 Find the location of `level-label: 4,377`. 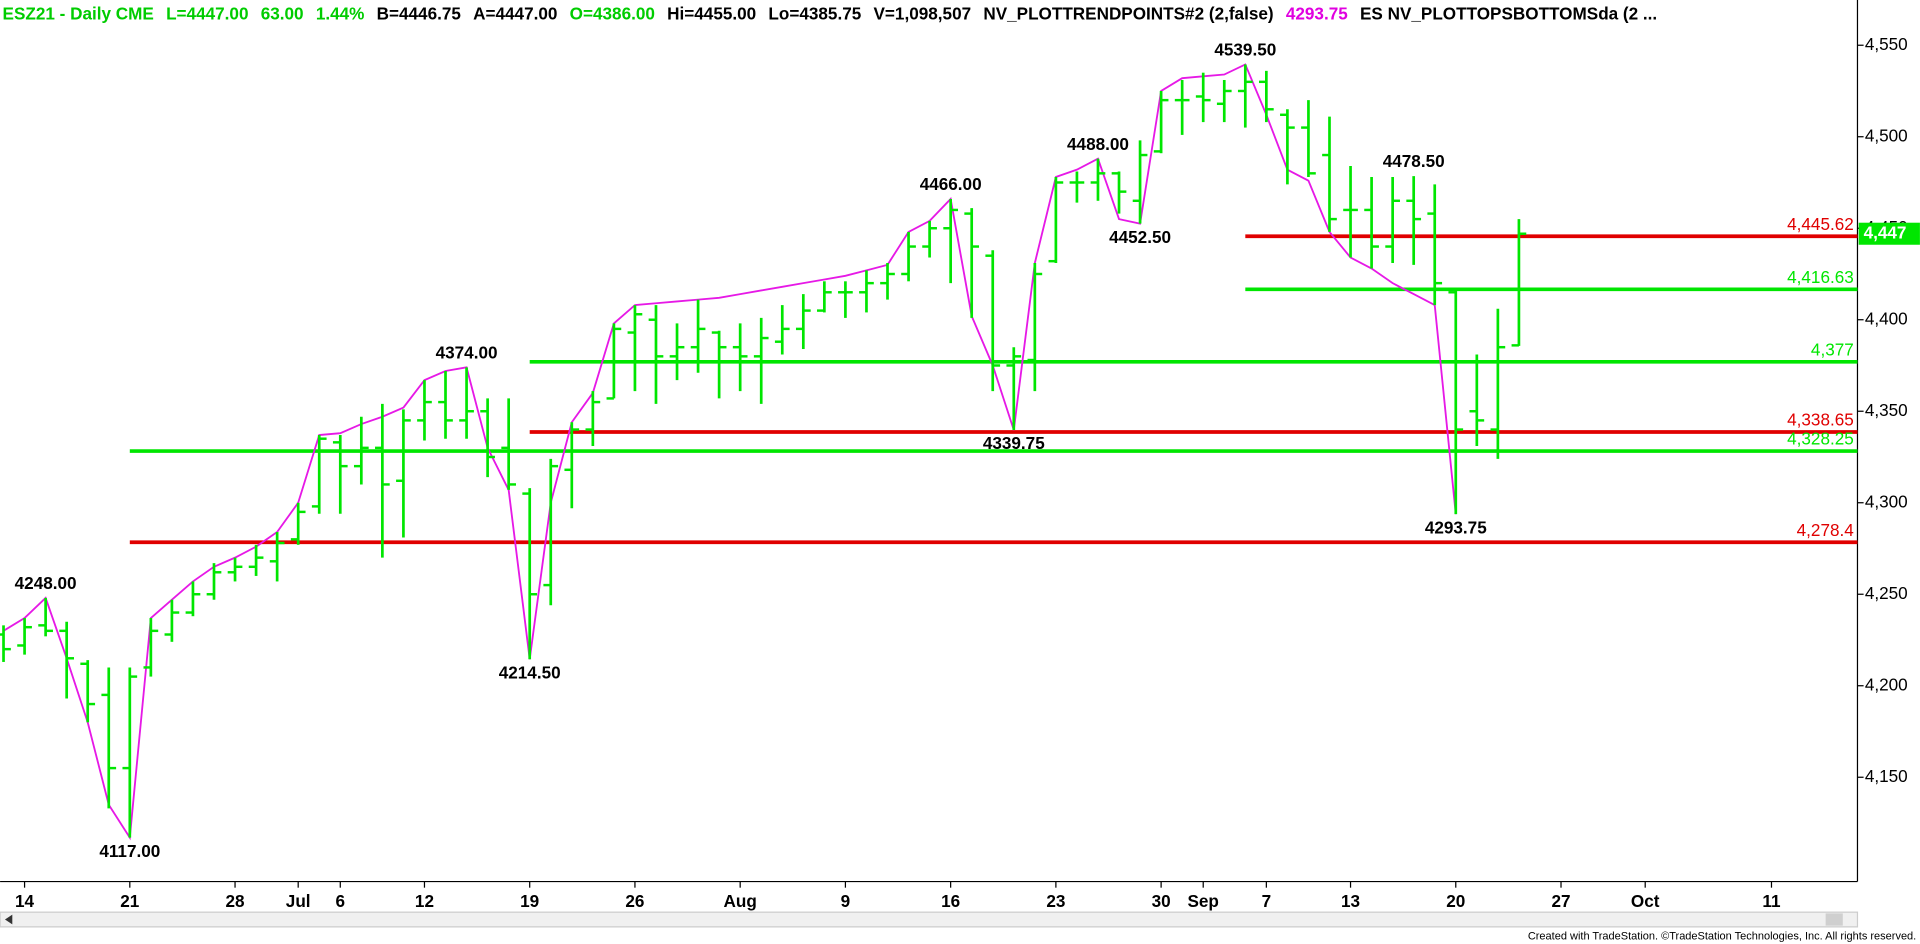

level-label: 4,377 is located at coordinates (1832, 349).